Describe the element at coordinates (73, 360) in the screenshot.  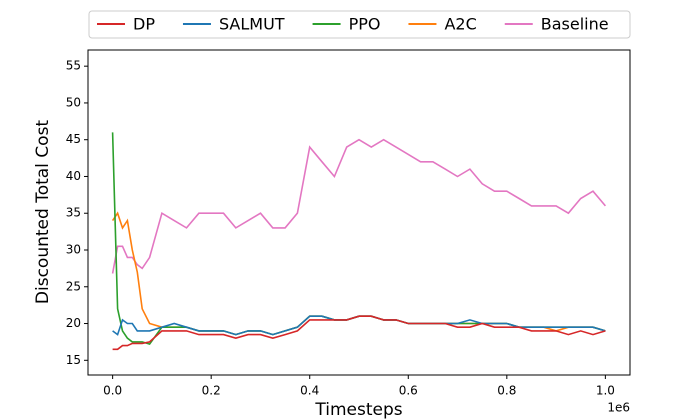
I see `y-tick-label: 15` at that location.